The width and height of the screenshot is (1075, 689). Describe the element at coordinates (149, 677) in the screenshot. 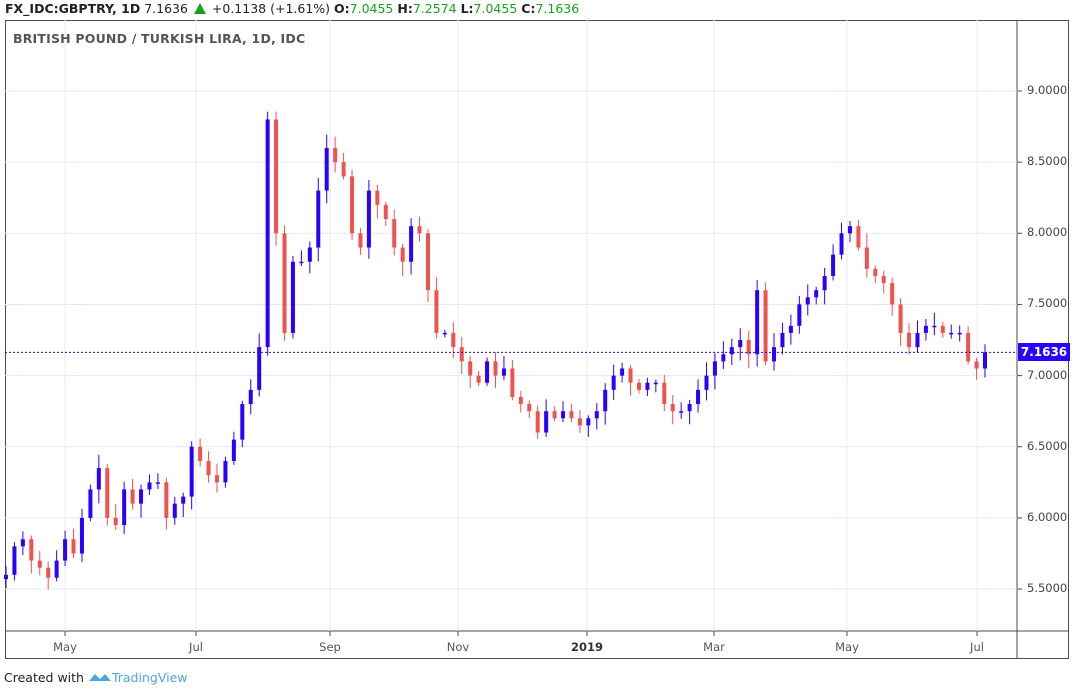

I see `tradingview-link: TradingView` at that location.